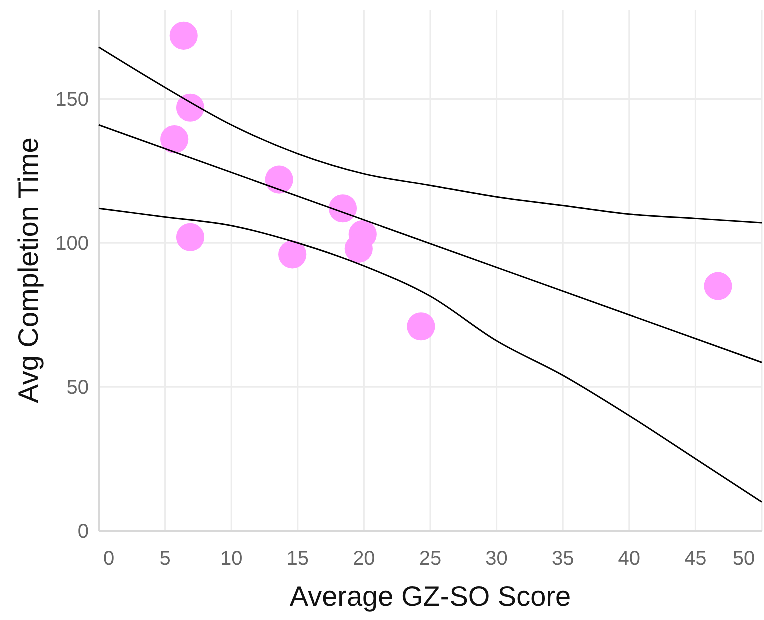 The width and height of the screenshot is (764, 620). Describe the element at coordinates (430, 559) in the screenshot. I see `x-tick-label: 25` at that location.